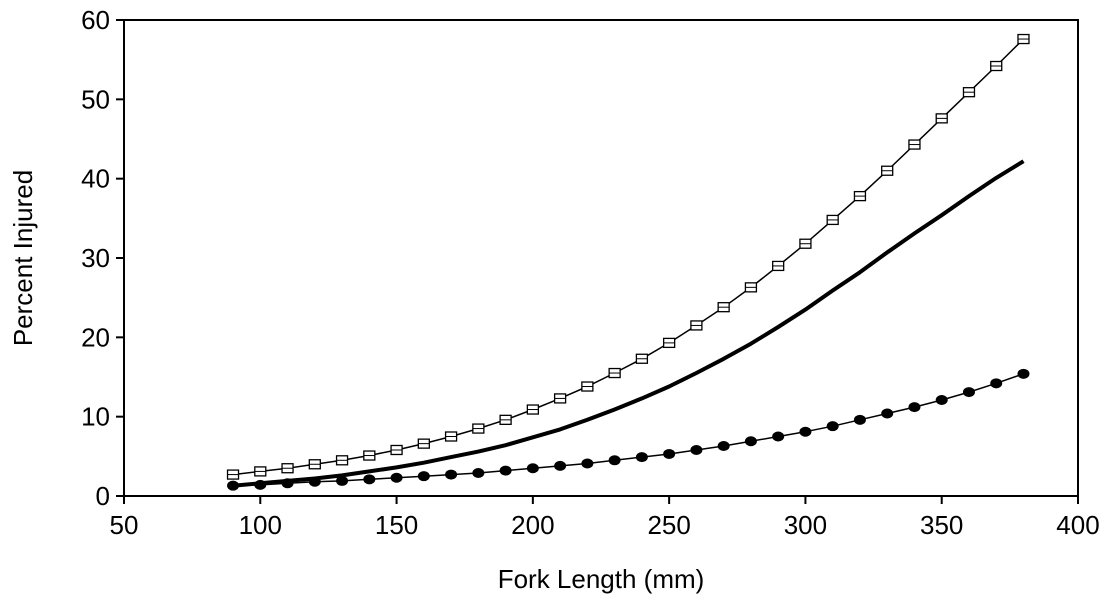  I want to click on x-tick-label: 150, so click(396, 525).